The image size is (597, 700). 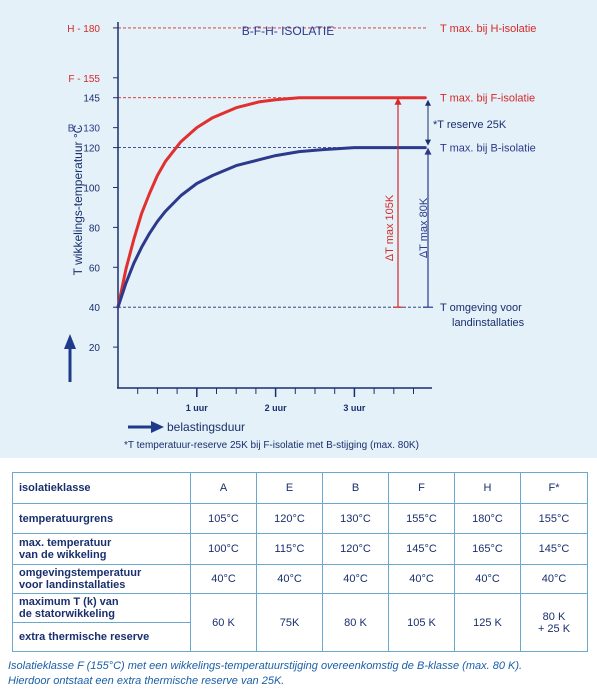 What do you see at coordinates (101, 518) in the screenshot?
I see `row-label-temperature-limit: temperatuurgrens` at bounding box center [101, 518].